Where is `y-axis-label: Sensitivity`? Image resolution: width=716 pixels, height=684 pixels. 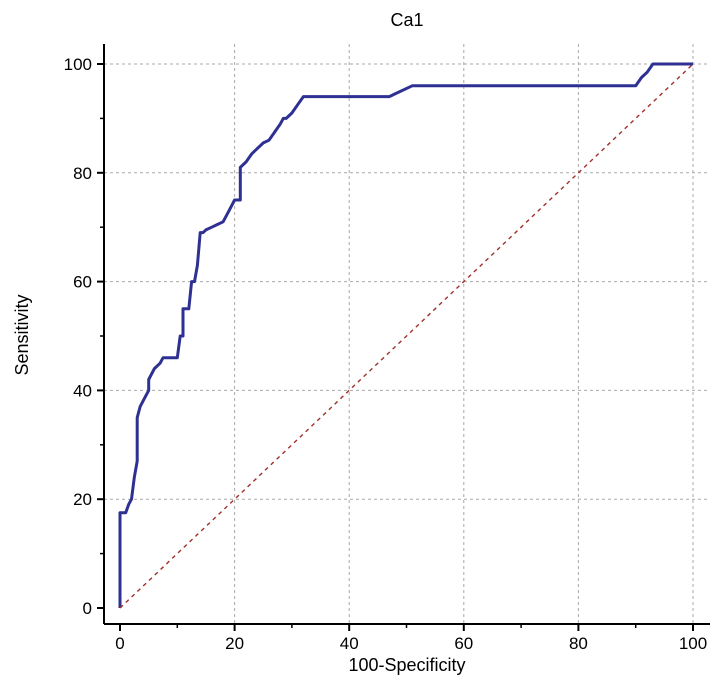 y-axis-label: Sensitivity is located at coordinates (22, 334).